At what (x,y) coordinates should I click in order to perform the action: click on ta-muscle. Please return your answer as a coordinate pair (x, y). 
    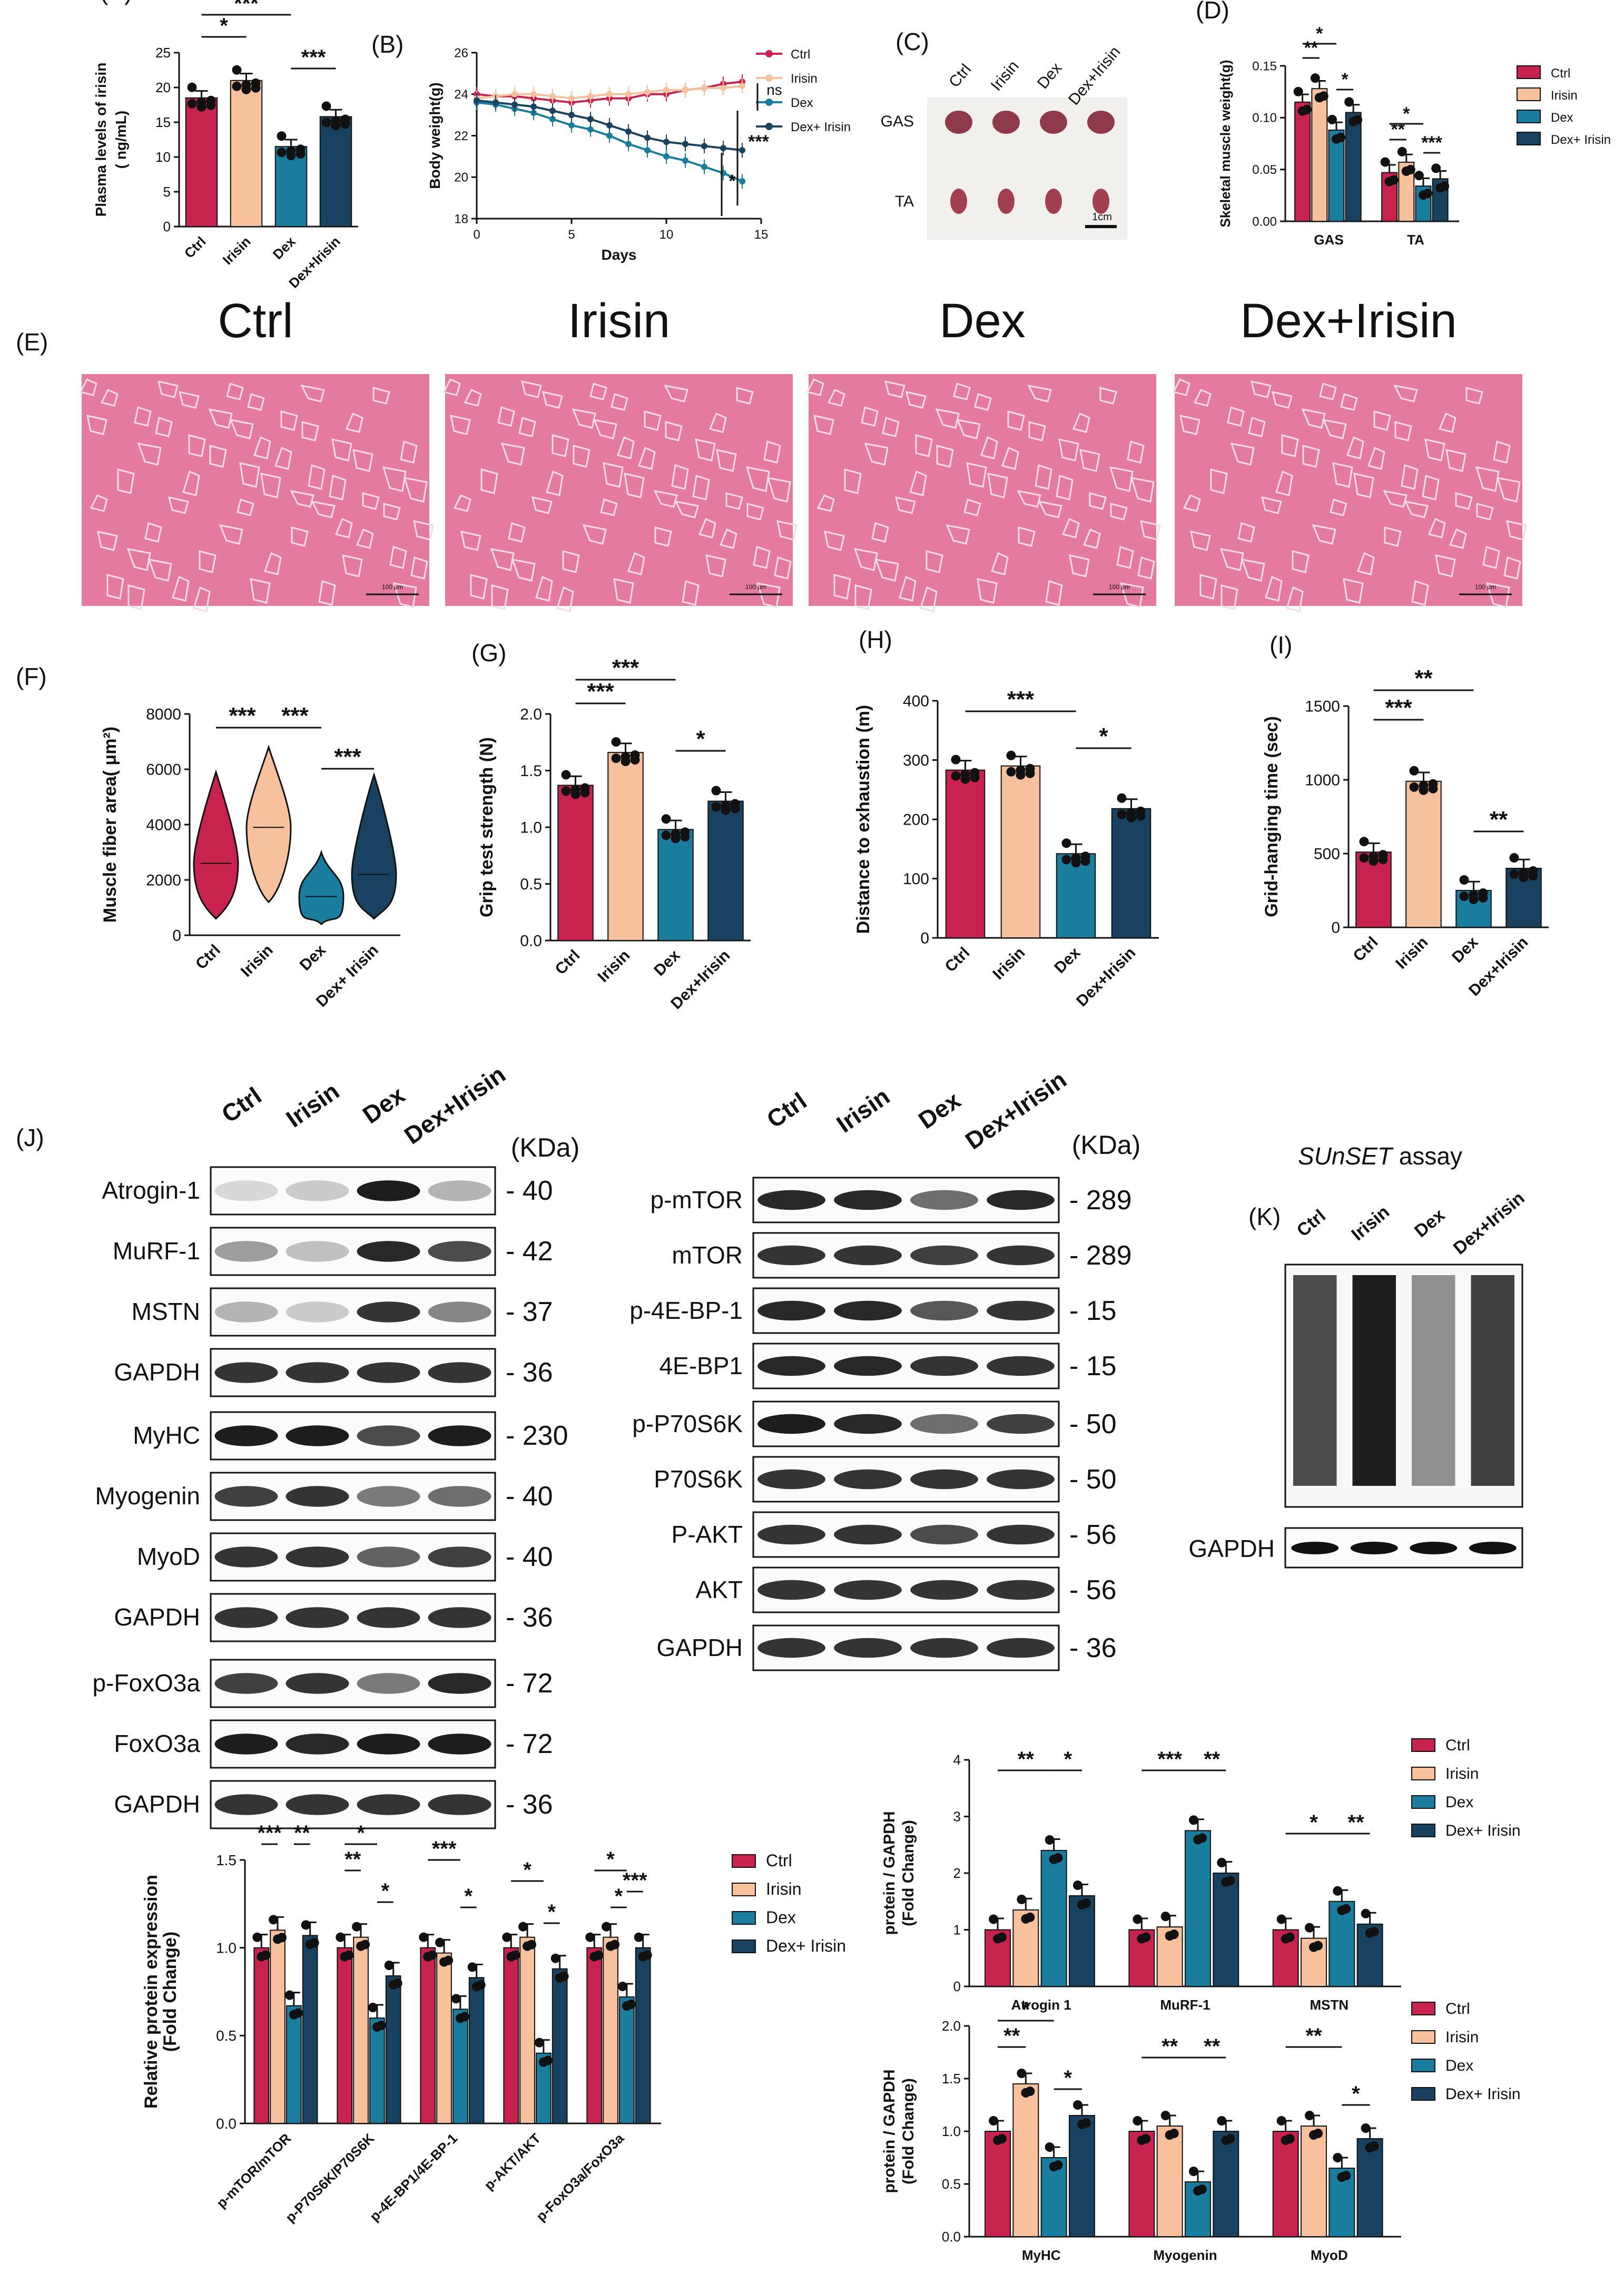
    Looking at the image, I should click on (1100, 201).